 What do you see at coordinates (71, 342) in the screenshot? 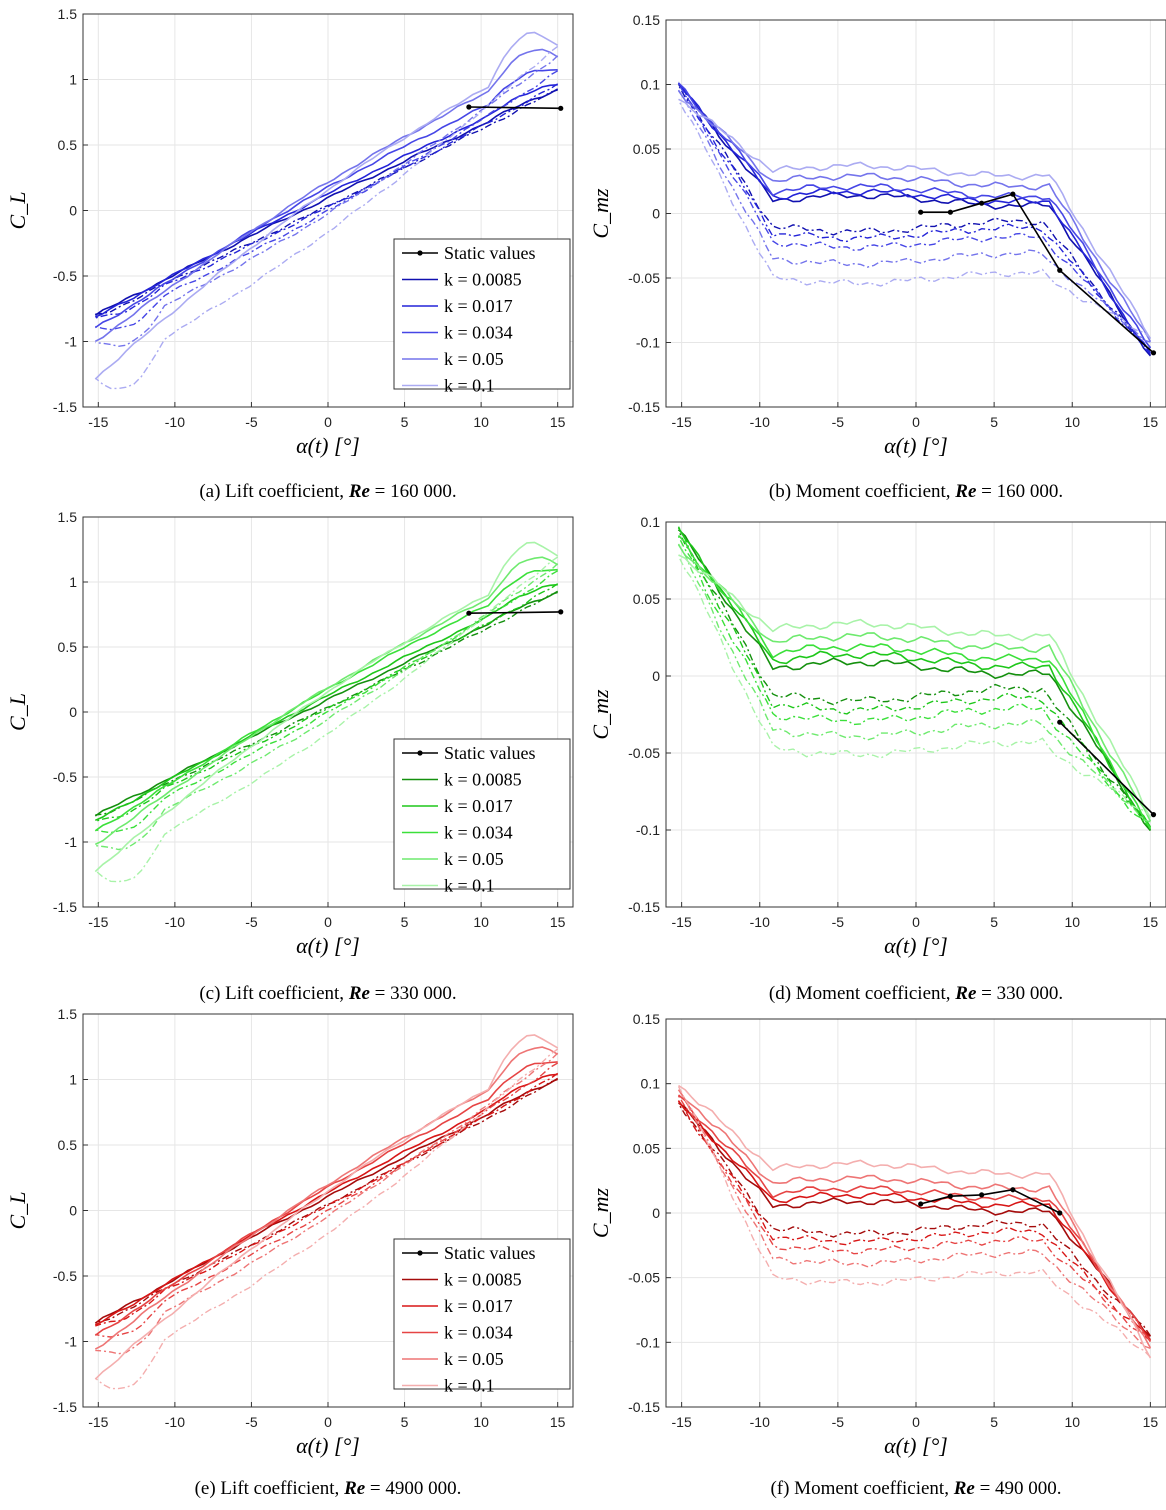
I see `y-tick-label: -1` at bounding box center [71, 342].